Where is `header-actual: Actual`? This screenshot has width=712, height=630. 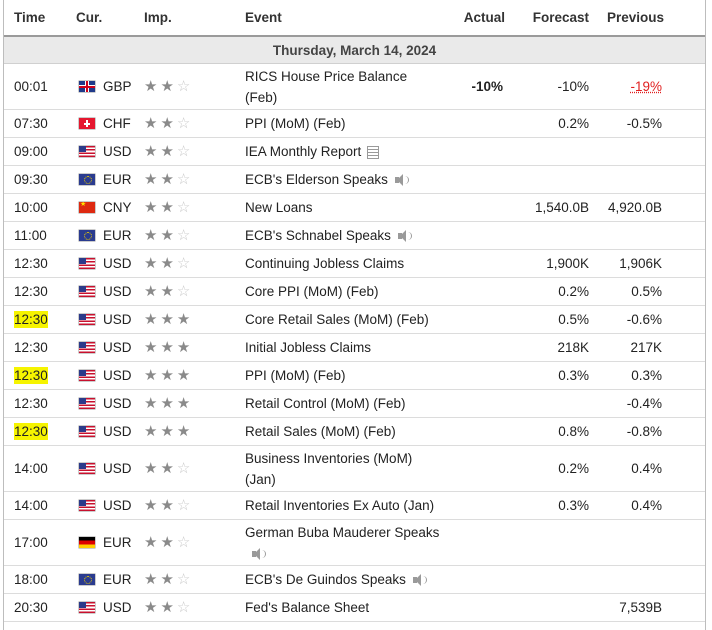
header-actual: Actual is located at coordinates (479, 18).